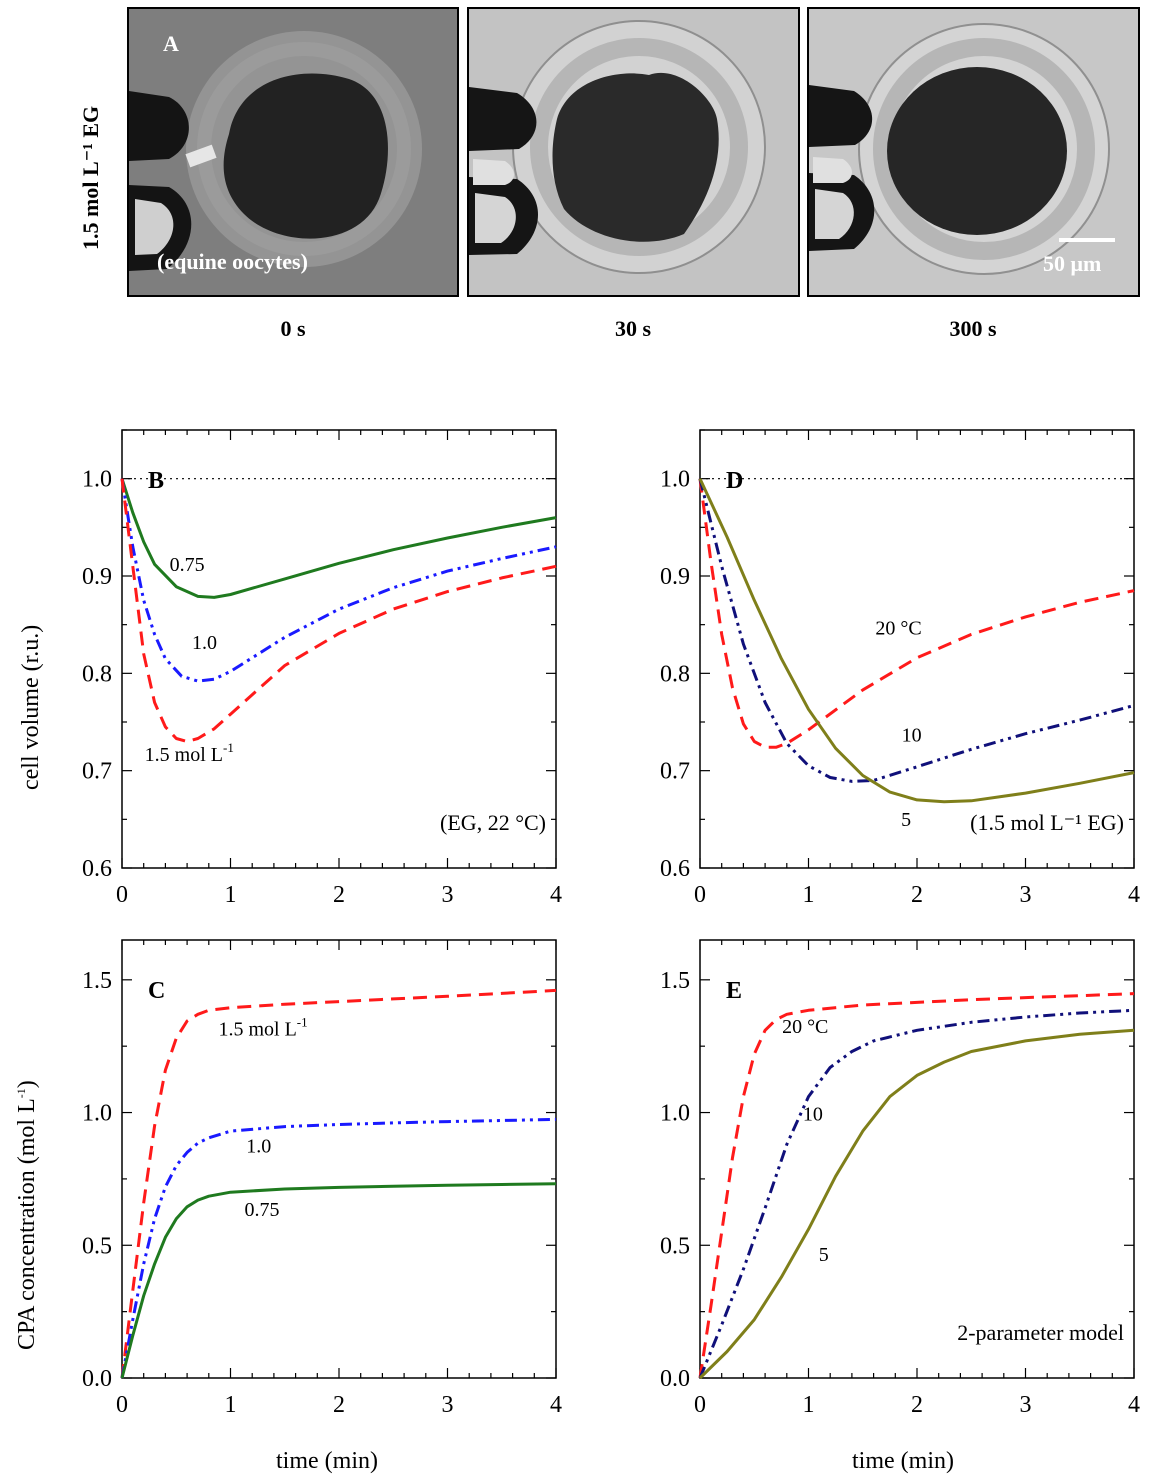 The image size is (1152, 1482). Describe the element at coordinates (171, 43) in the screenshot. I see `panel-letter-a: A` at that location.